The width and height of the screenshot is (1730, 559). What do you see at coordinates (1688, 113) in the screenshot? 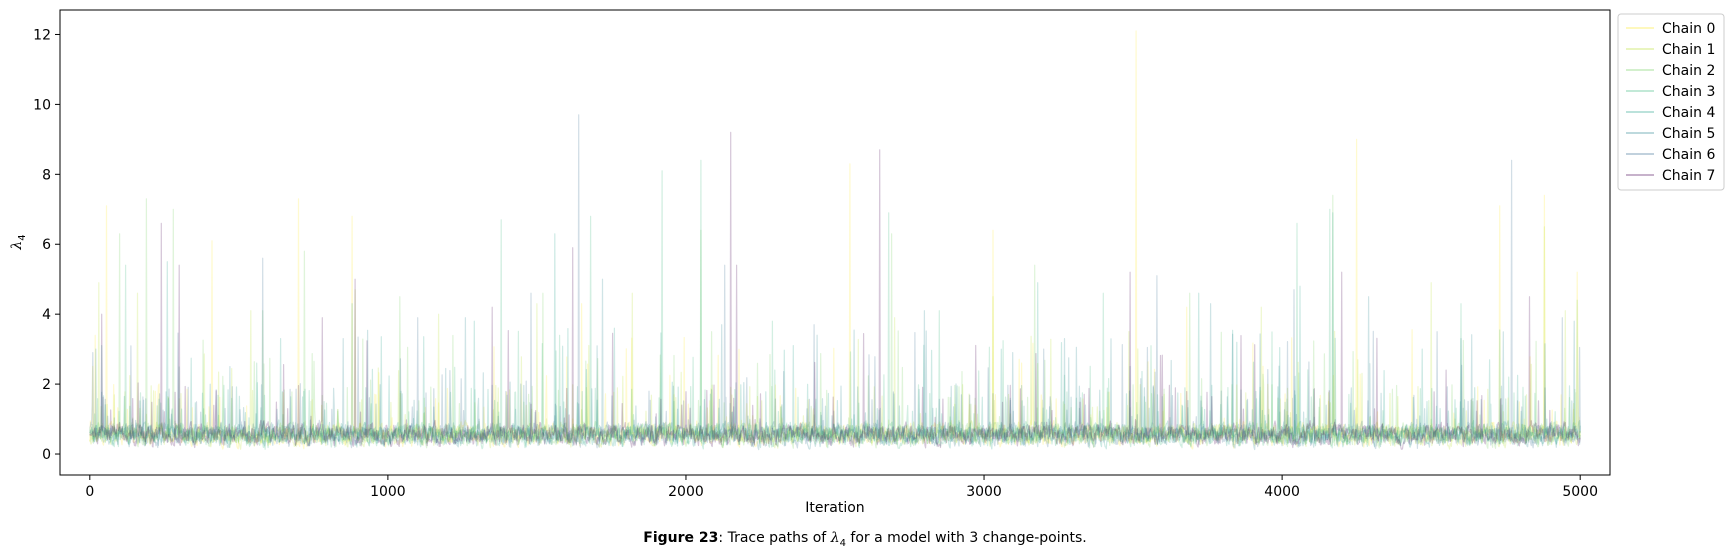
I see `legend-entry: Chain 4` at bounding box center [1688, 113].